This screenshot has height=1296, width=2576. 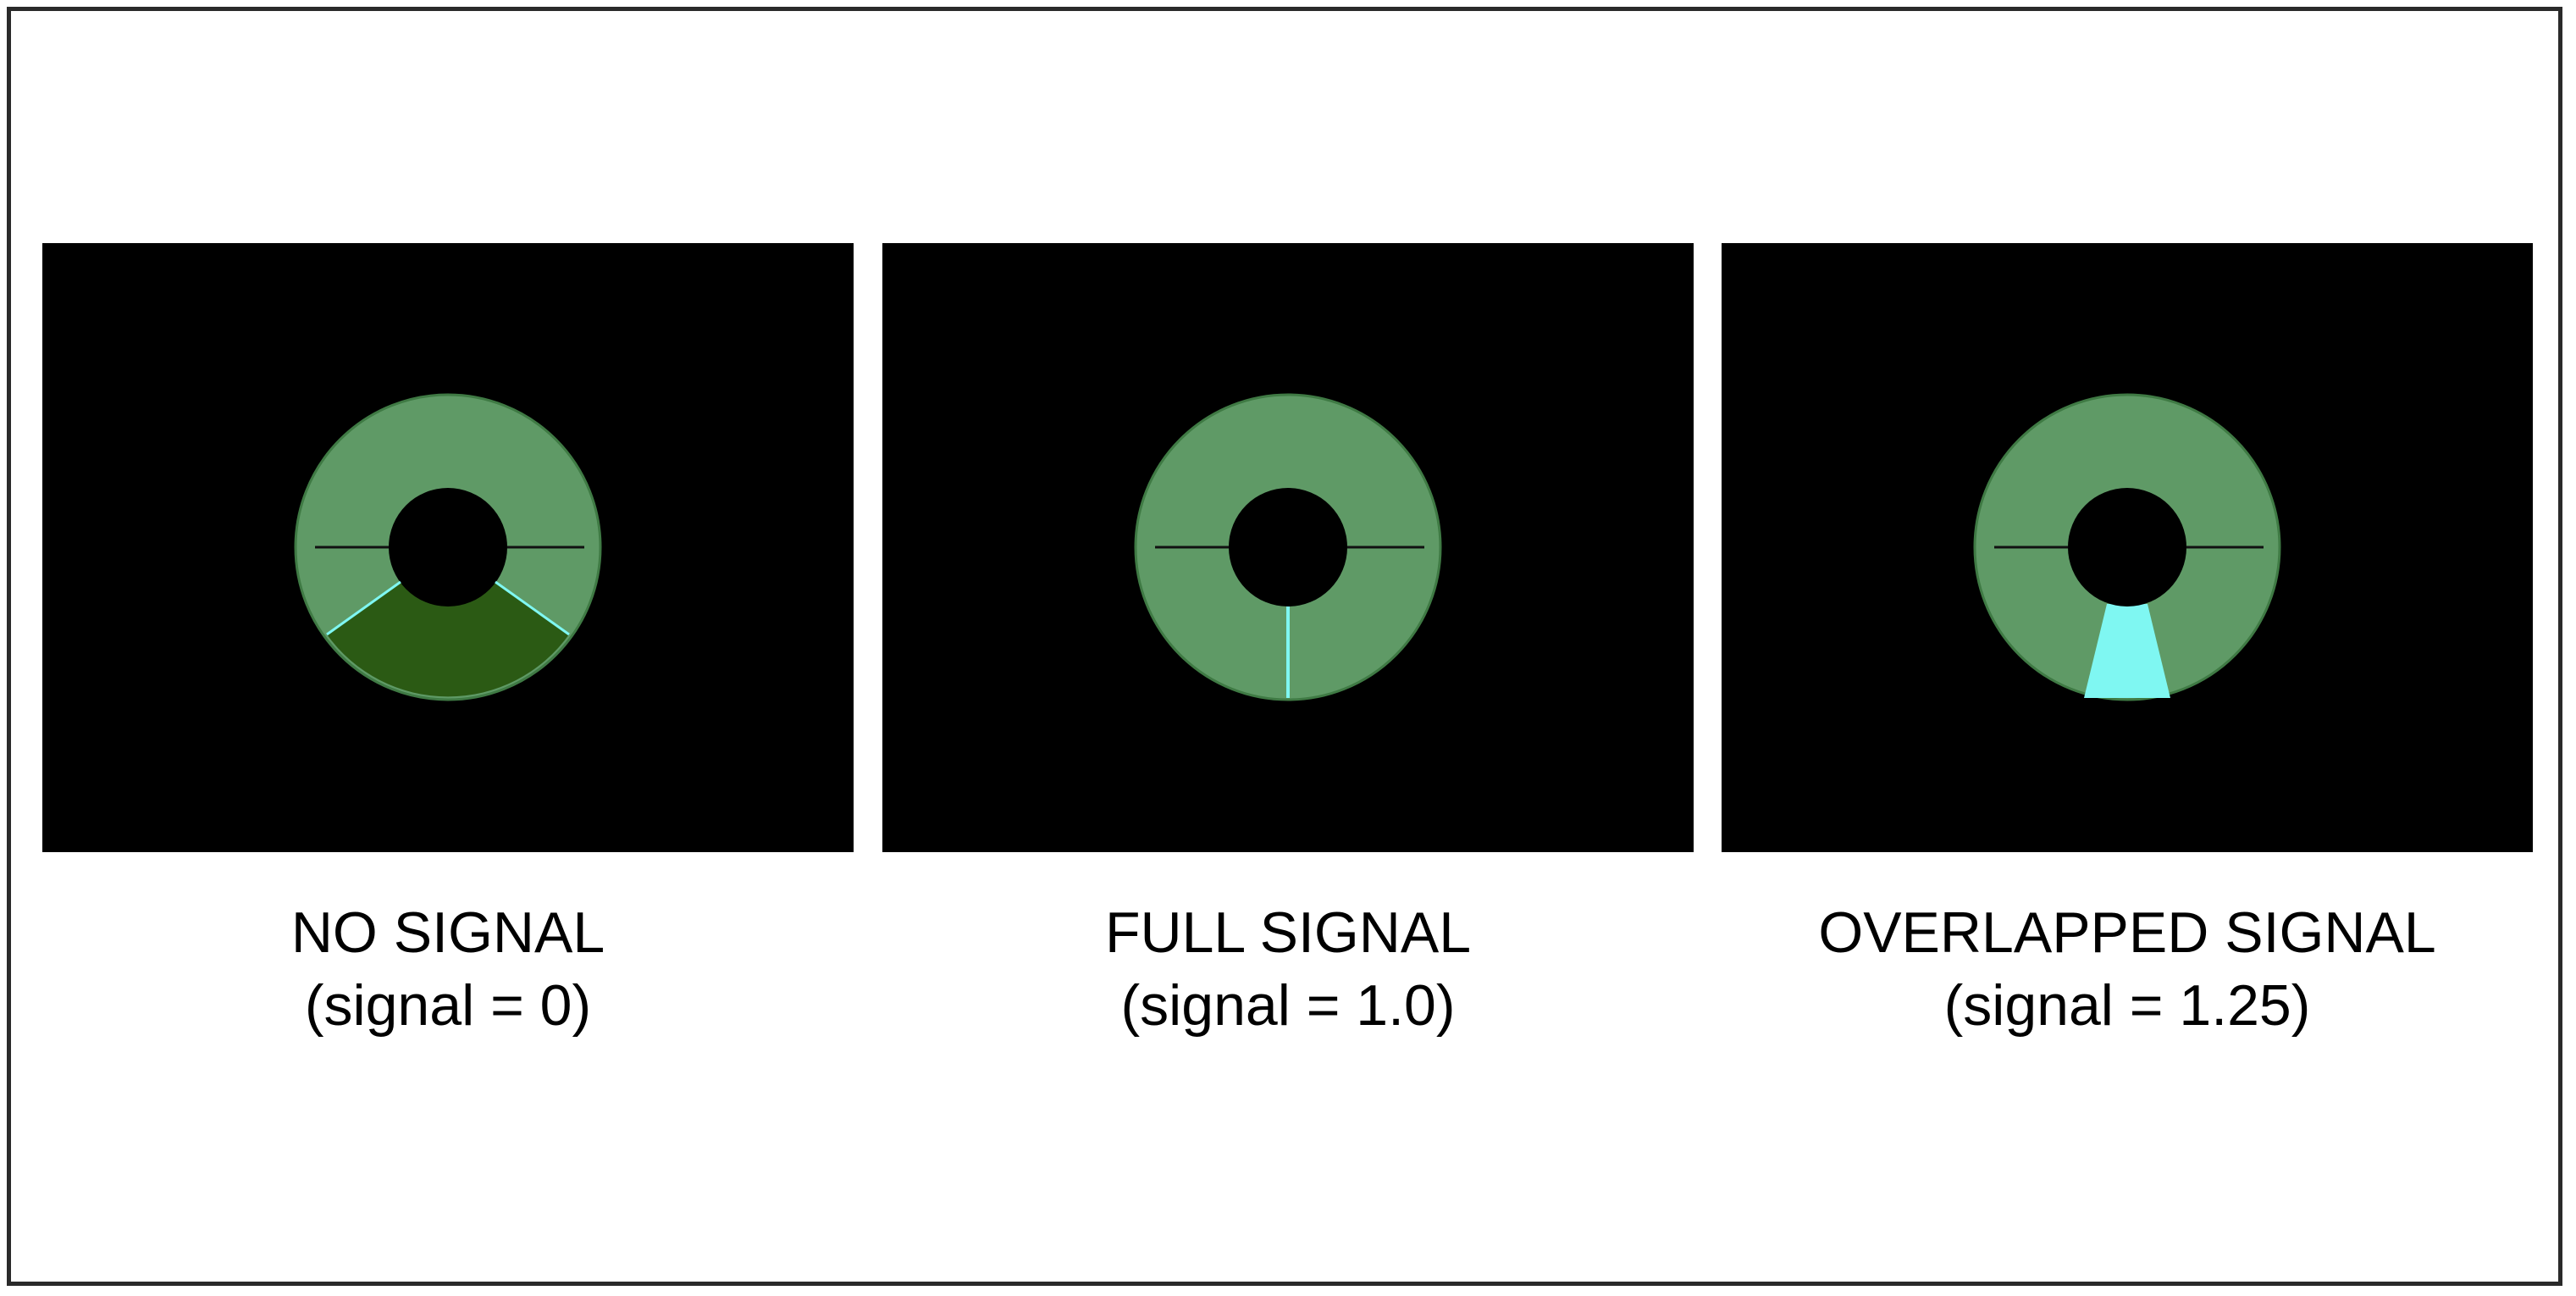 What do you see at coordinates (448, 622) in the screenshot?
I see `uncovered-sector` at bounding box center [448, 622].